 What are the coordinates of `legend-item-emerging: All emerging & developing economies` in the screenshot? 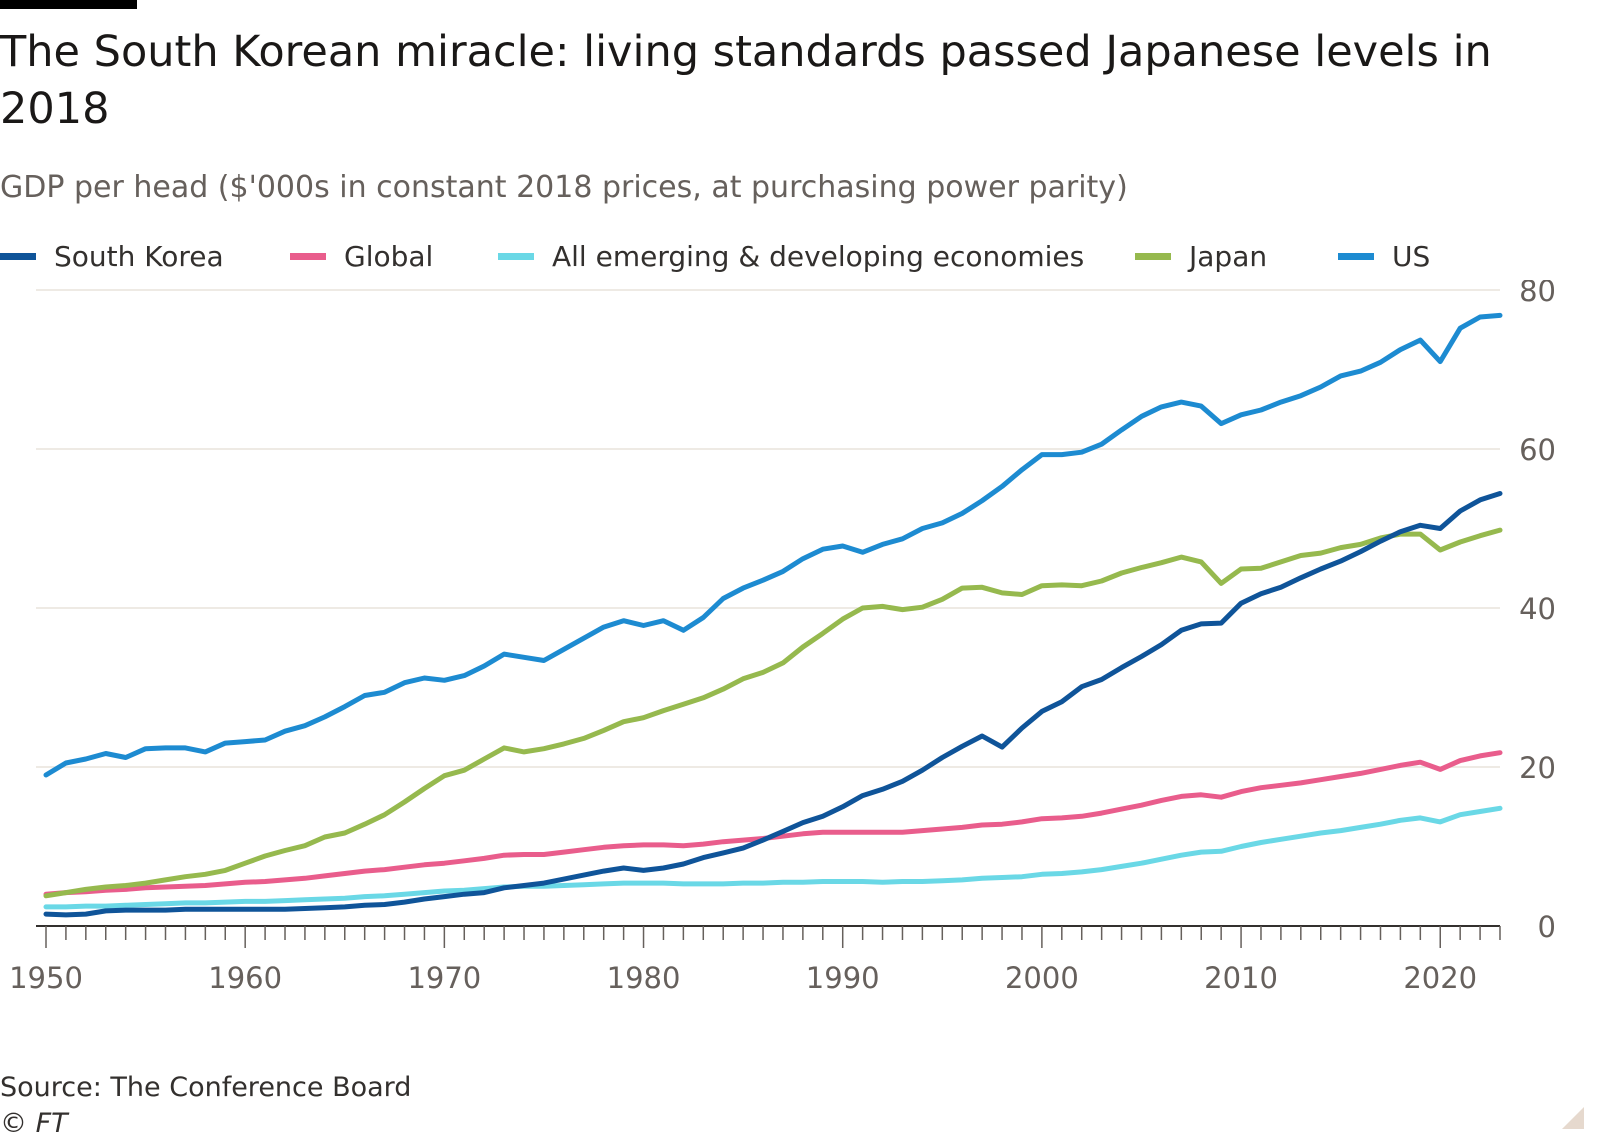 It's located at (791, 256).